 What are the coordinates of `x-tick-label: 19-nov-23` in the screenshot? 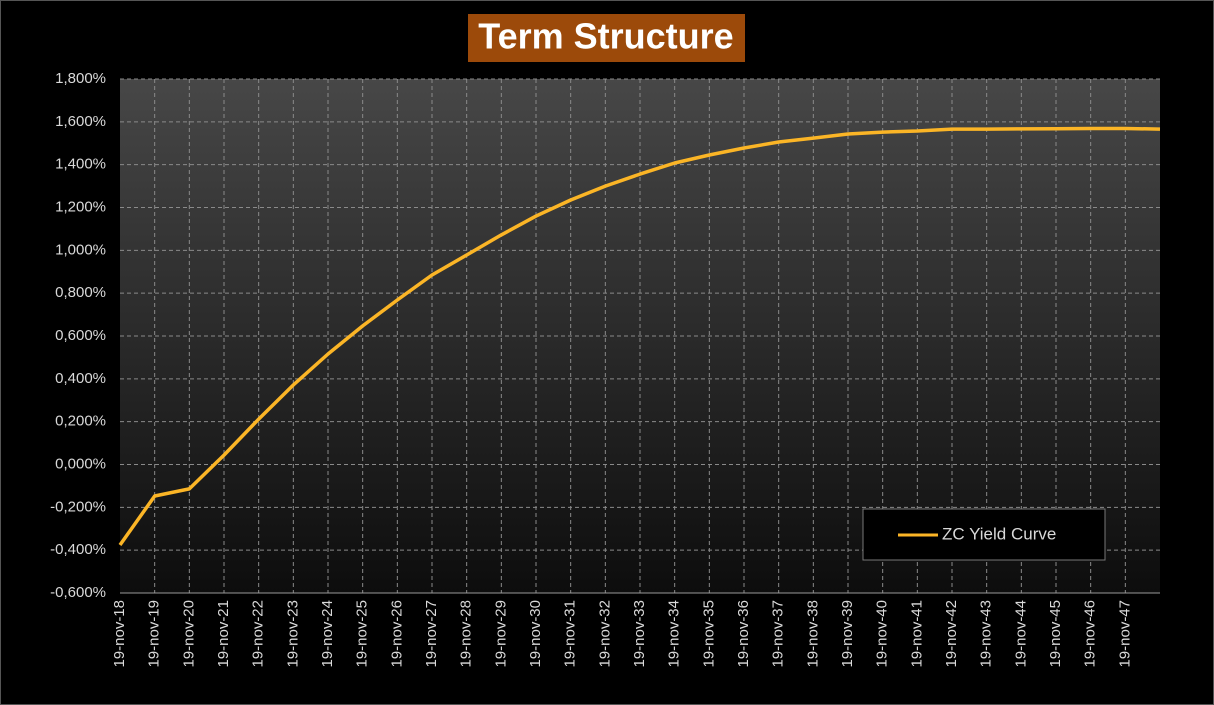 It's located at (292, 634).